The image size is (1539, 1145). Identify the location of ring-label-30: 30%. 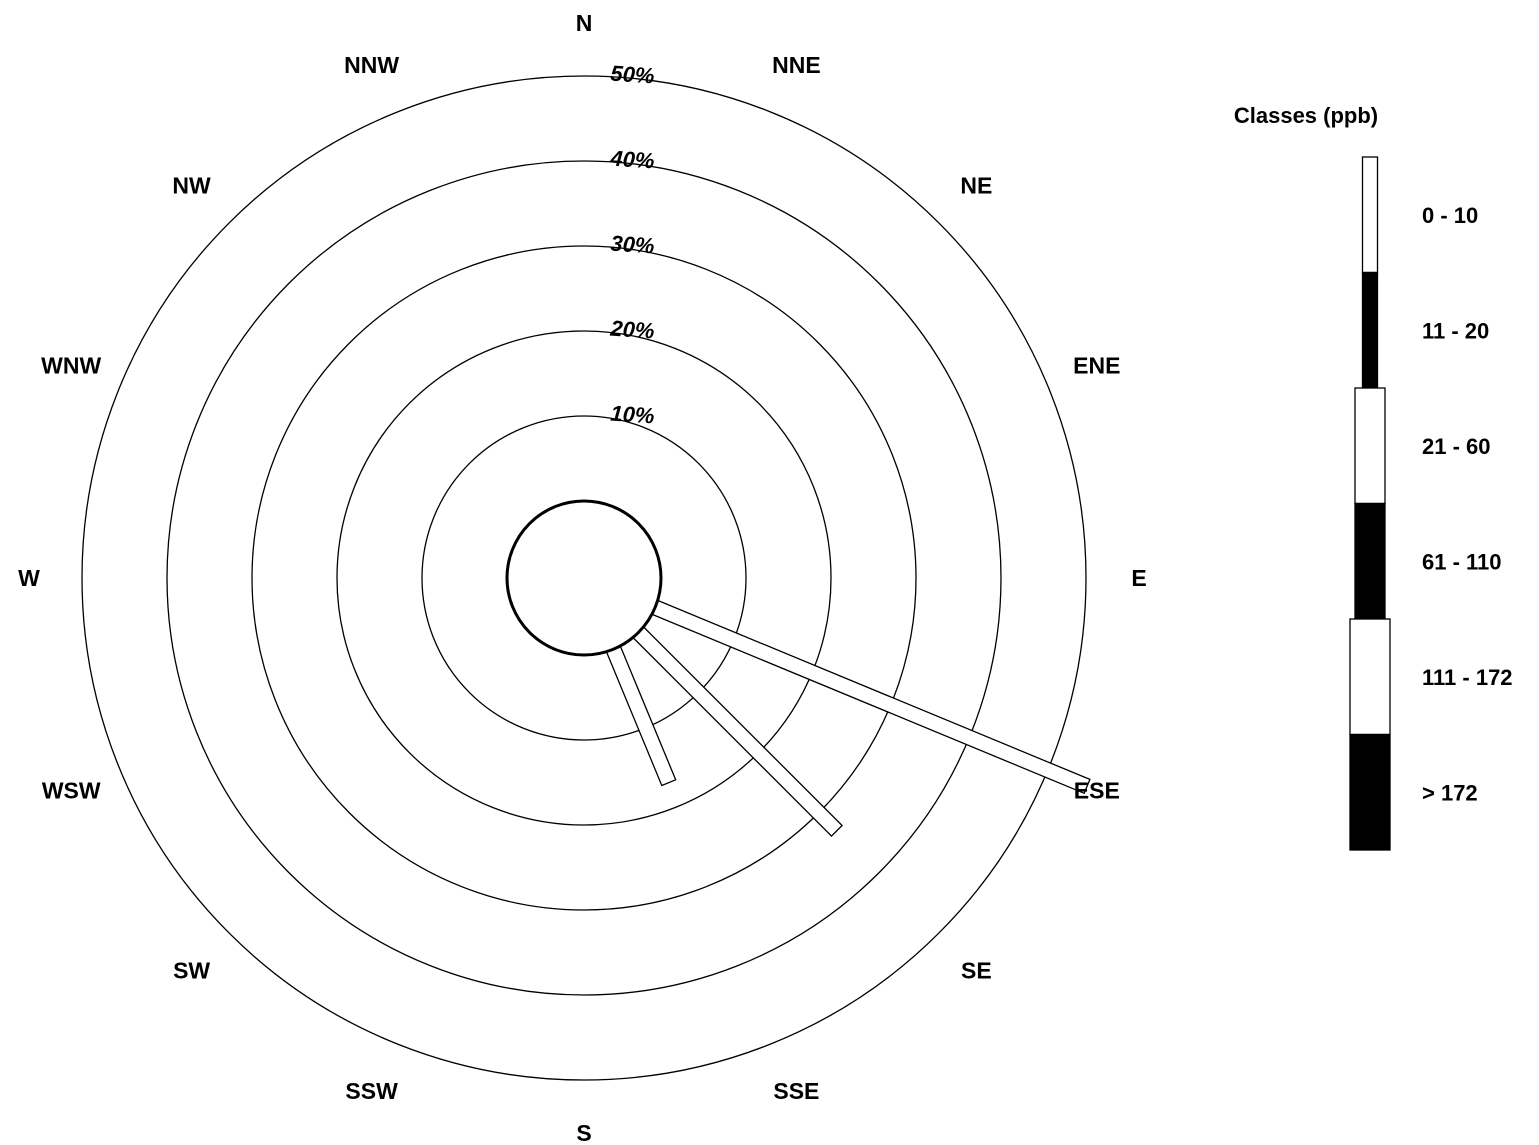
(633, 245).